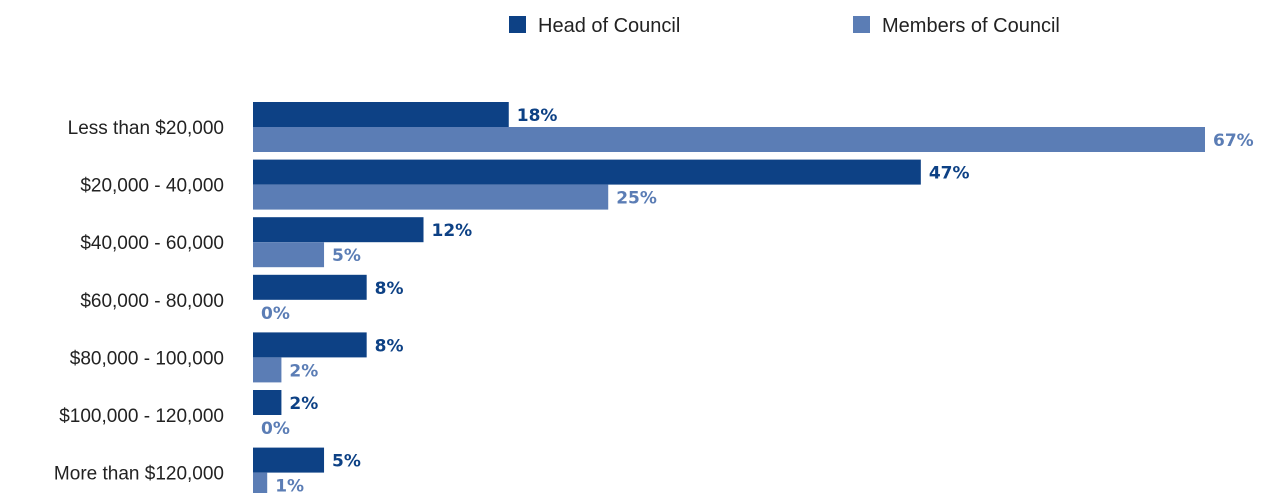 Image resolution: width=1270 pixels, height=493 pixels. Describe the element at coordinates (971, 26) in the screenshot. I see `legend-label-members-of-council: Members of Council` at that location.